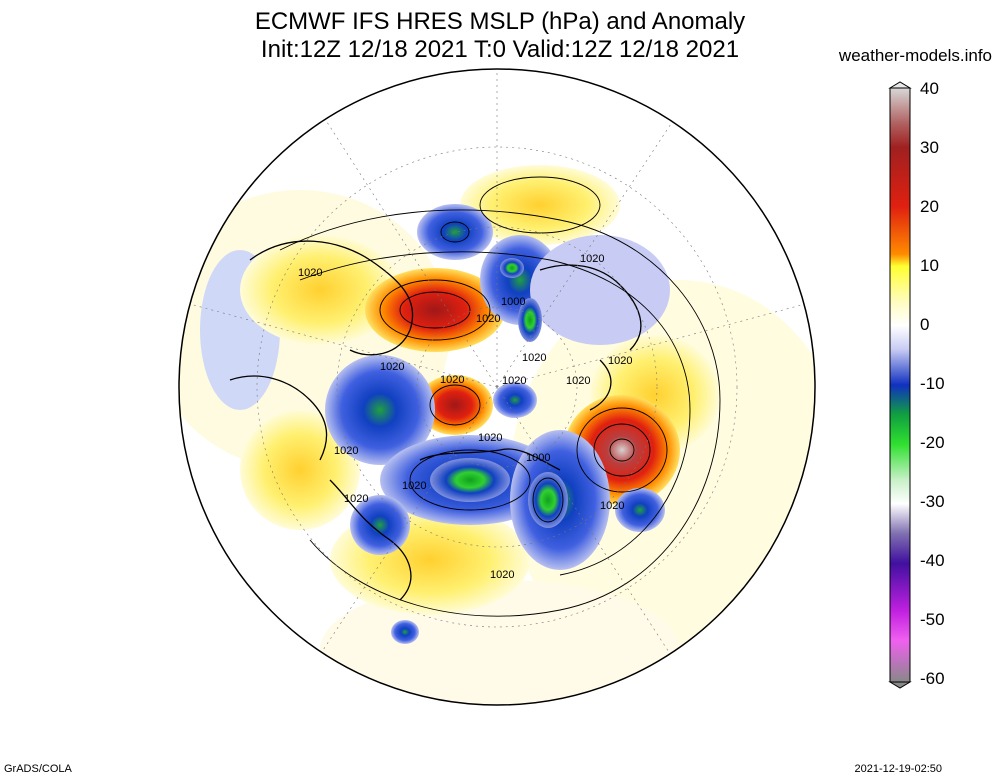 The width and height of the screenshot is (1000, 779). I want to click on legend-tick: 40, so click(929, 88).